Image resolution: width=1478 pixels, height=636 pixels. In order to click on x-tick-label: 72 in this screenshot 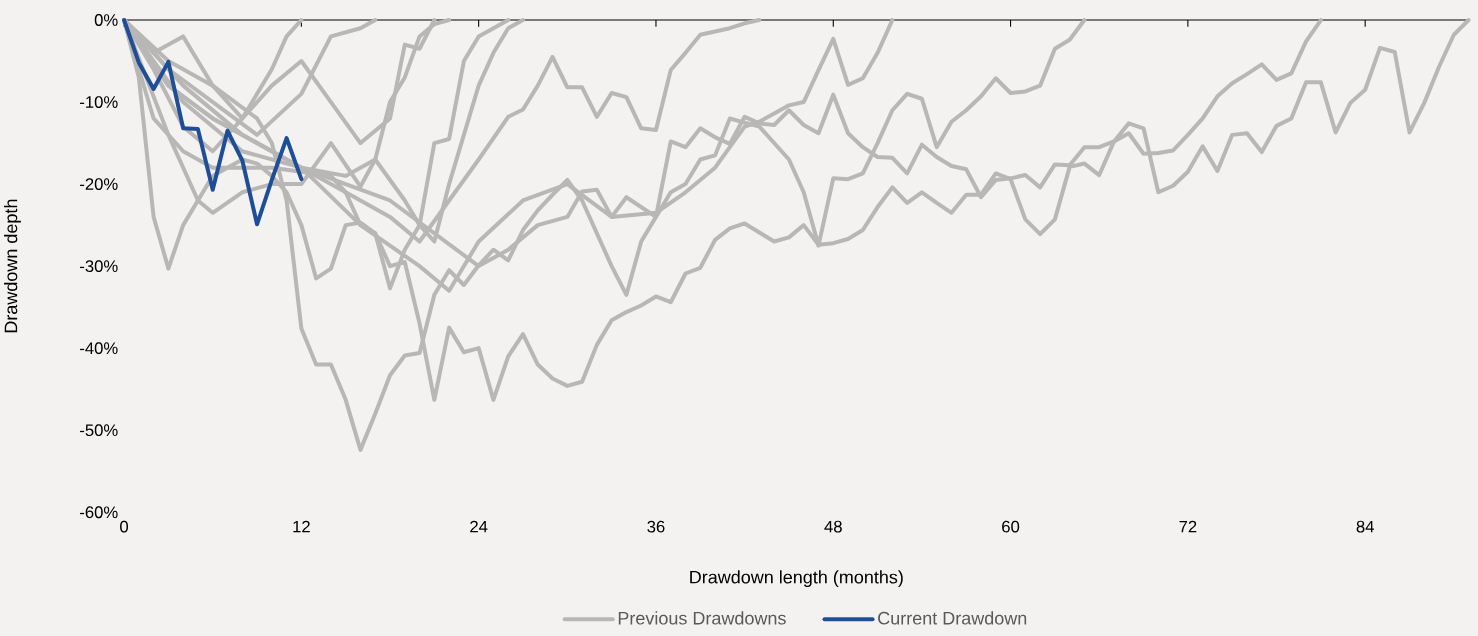, I will do `click(1188, 526)`.